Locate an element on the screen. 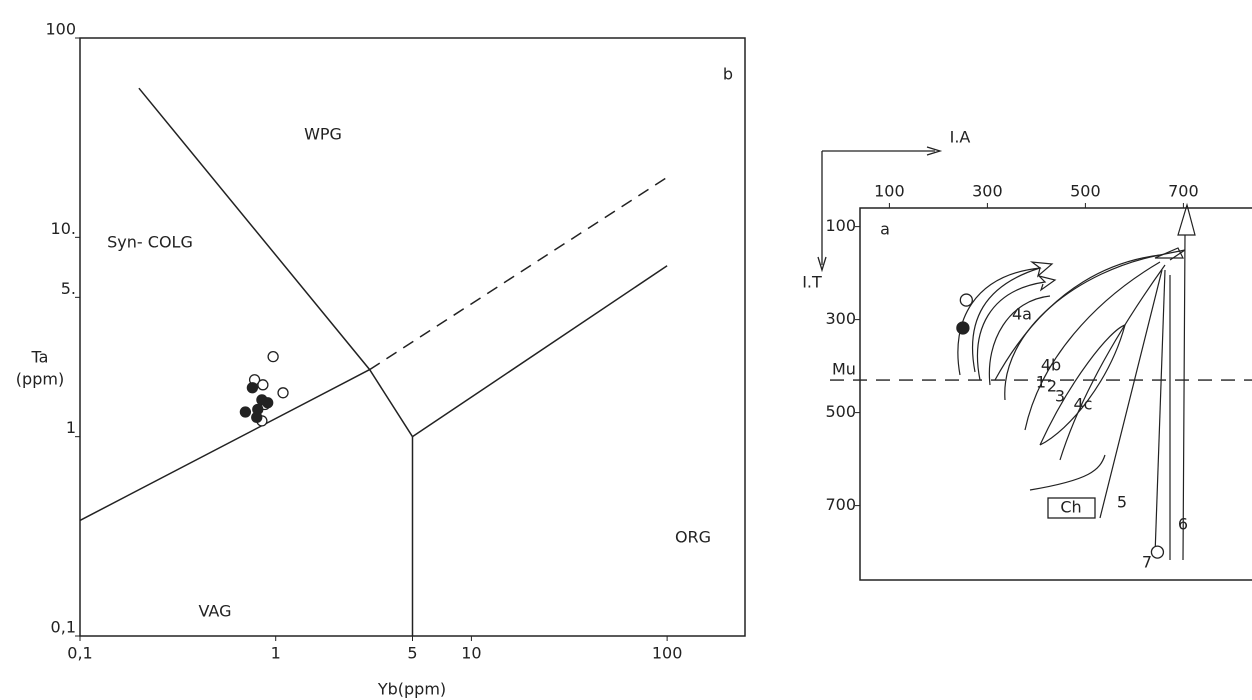 The height and width of the screenshot is (700, 1252). y-tick-label: 300 is located at coordinates (840, 318).